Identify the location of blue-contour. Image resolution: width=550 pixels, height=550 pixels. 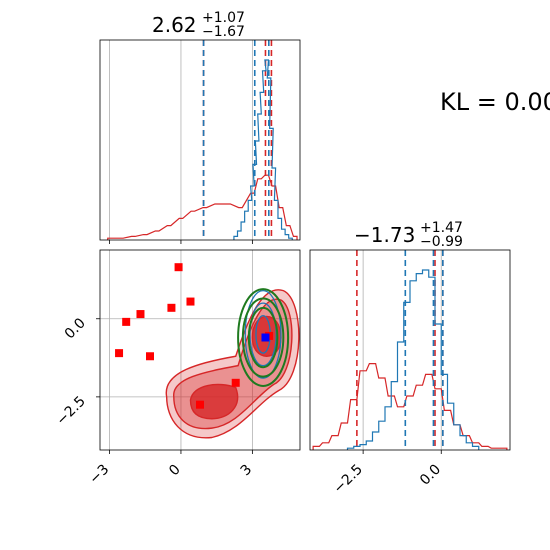
(263, 334).